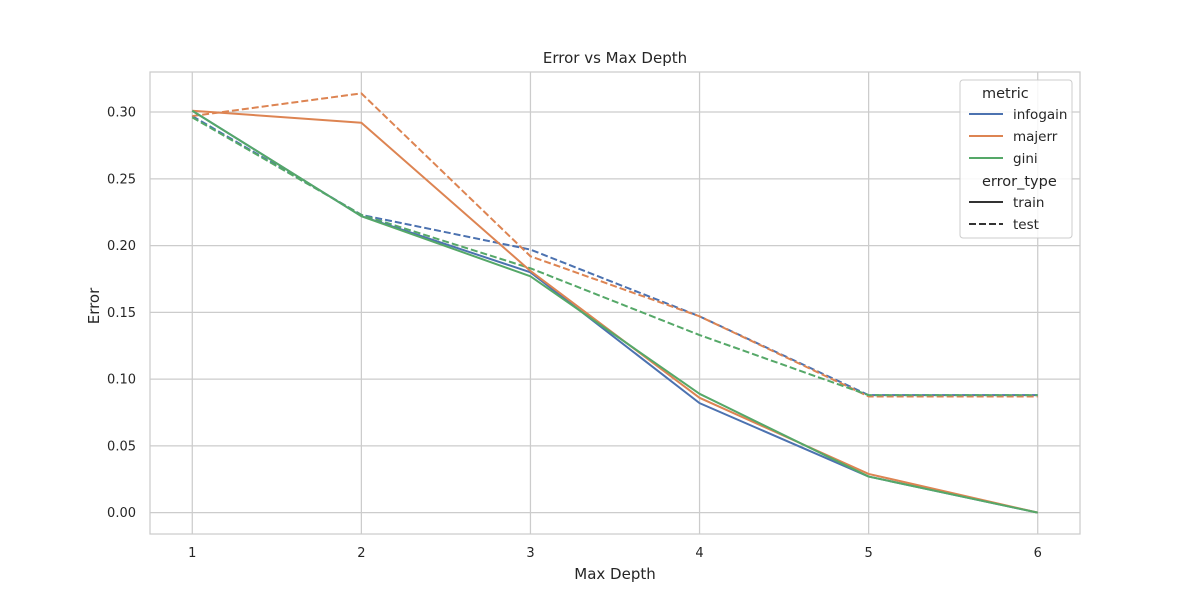 Image resolution: width=1200 pixels, height=600 pixels. I want to click on y-tick-label: 0.10, so click(121, 380).